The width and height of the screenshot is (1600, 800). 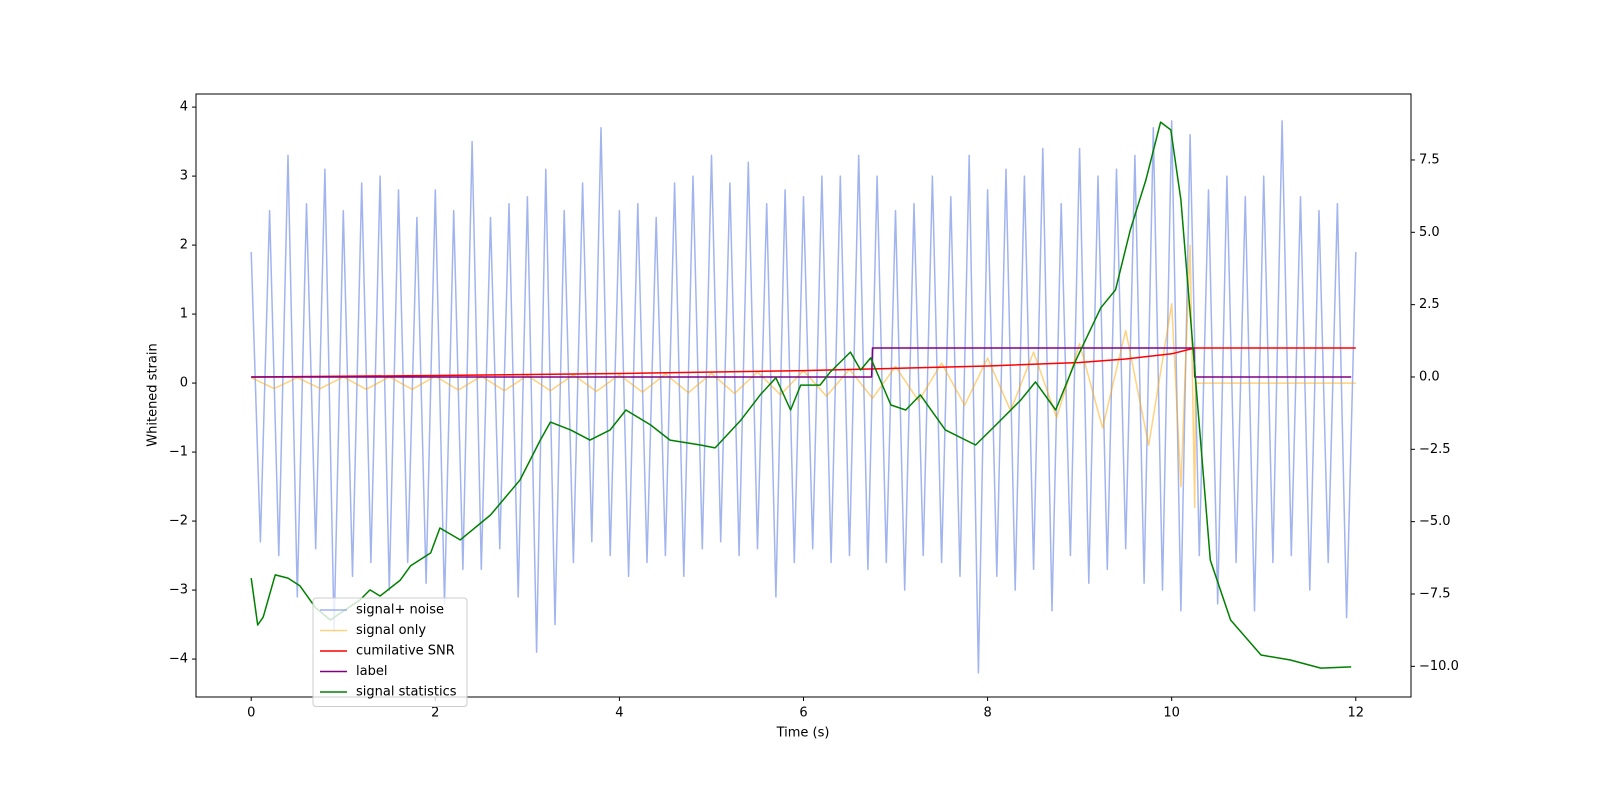 What do you see at coordinates (400, 610) in the screenshot?
I see `legend-label: signal+ noise` at bounding box center [400, 610].